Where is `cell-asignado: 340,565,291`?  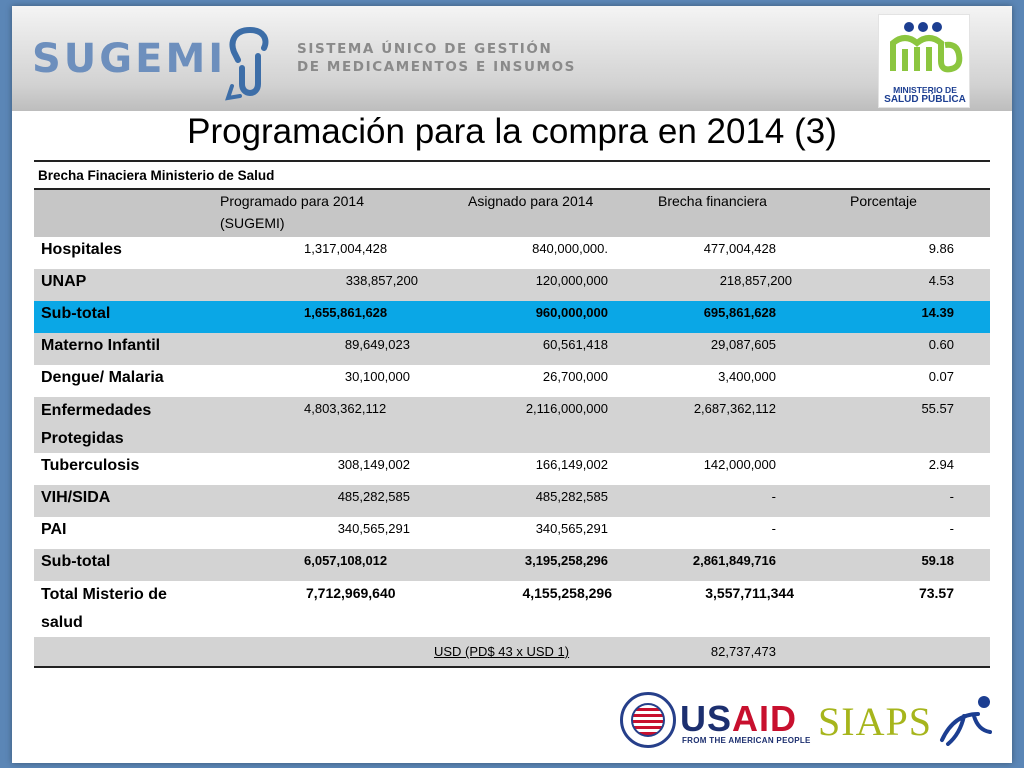 cell-asignado: 340,565,291 is located at coordinates (571, 528).